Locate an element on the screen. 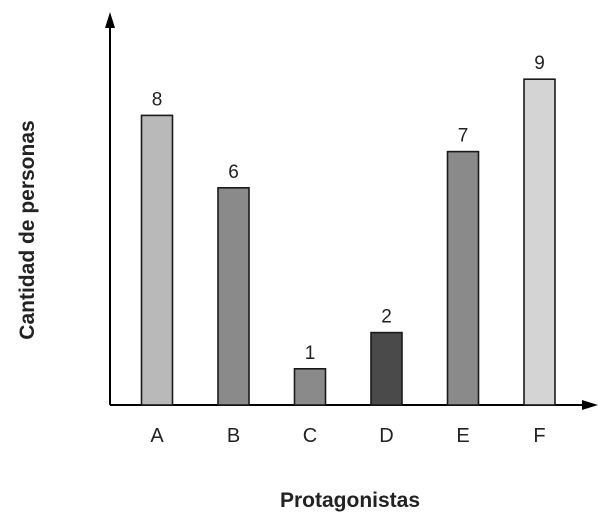 Image resolution: width=598 pixels, height=515 pixels. data-label-d: 2 is located at coordinates (386, 317).